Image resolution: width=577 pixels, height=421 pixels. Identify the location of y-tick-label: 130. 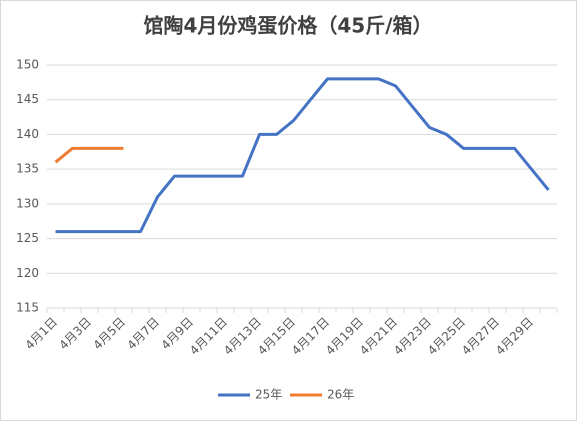
(27, 203).